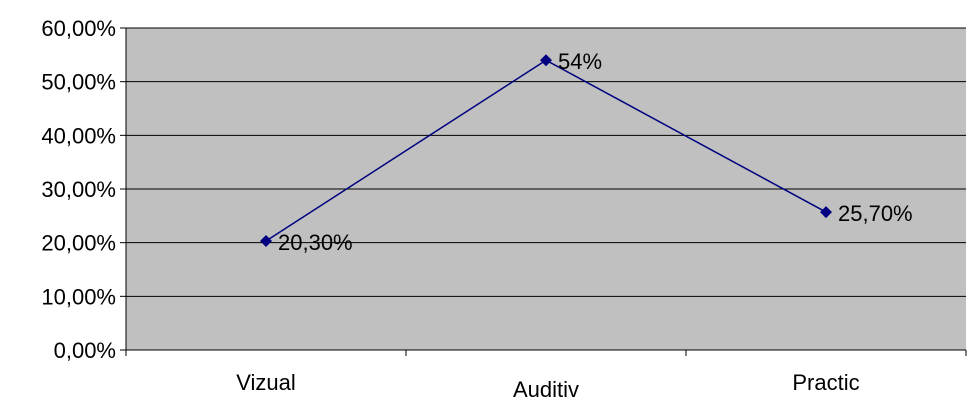  Describe the element at coordinates (266, 382) in the screenshot. I see `x-category-label: Vizual` at that location.